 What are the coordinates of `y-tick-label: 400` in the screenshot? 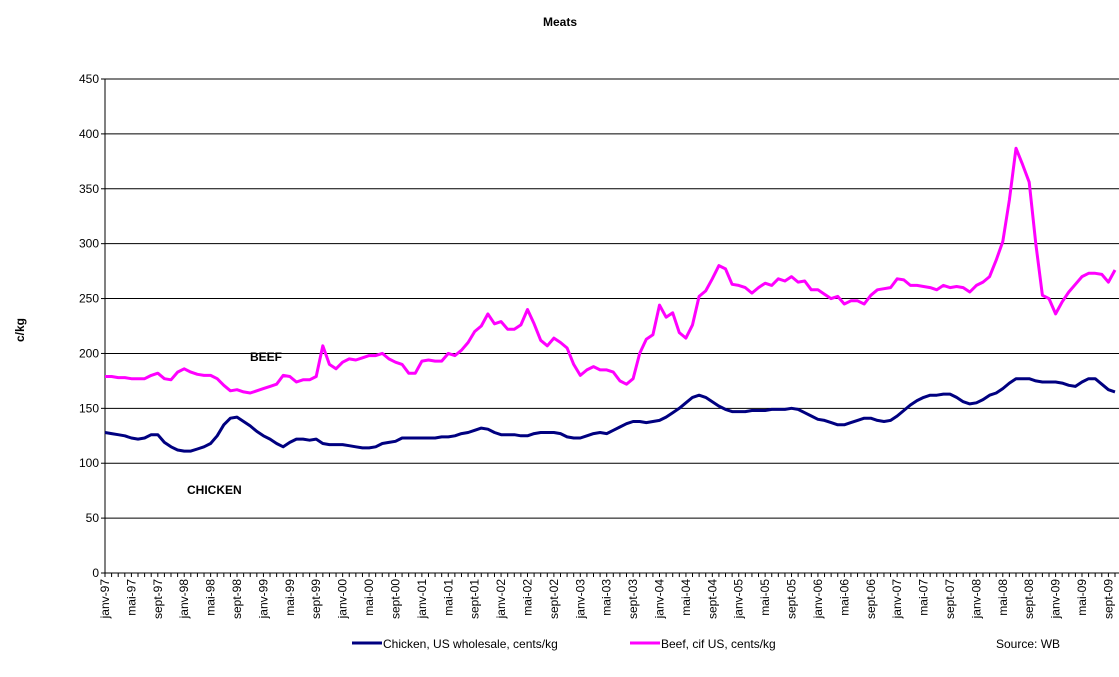 It's located at (89, 134).